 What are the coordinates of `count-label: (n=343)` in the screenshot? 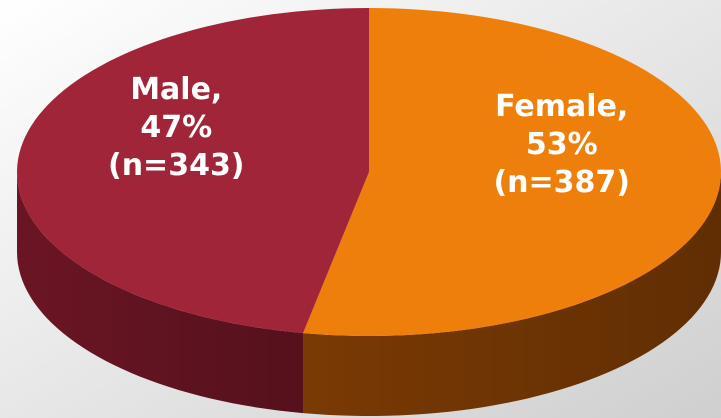 It's located at (176, 165).